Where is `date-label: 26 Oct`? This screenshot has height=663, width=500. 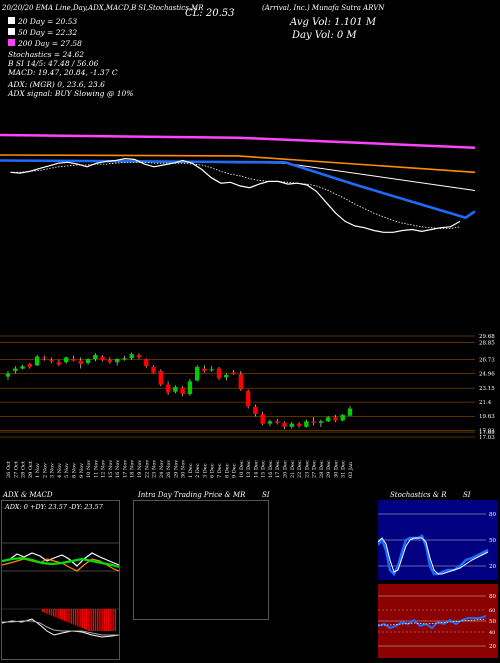
date-label: 26 Oct is located at coordinates (9, 469).